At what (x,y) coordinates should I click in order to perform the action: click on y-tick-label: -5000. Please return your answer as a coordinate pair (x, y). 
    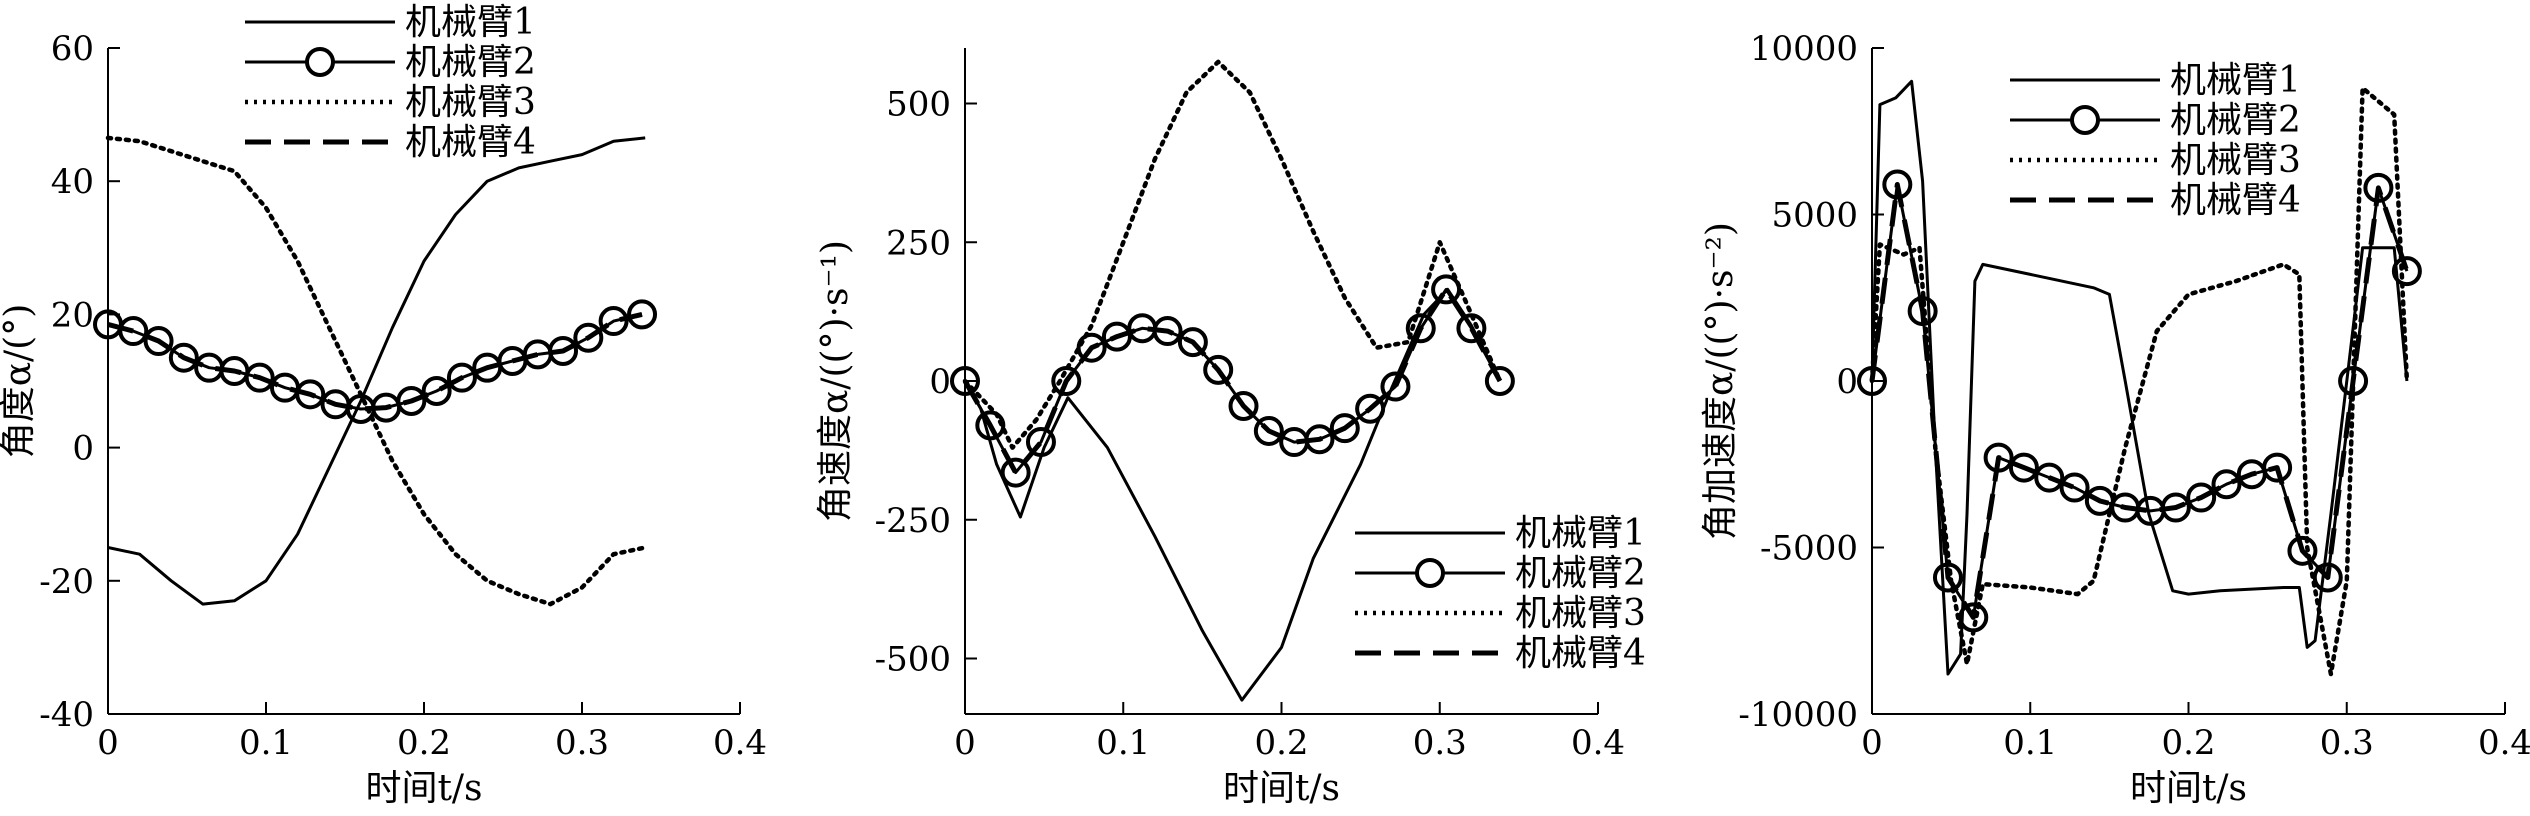
    Looking at the image, I should click on (1809, 549).